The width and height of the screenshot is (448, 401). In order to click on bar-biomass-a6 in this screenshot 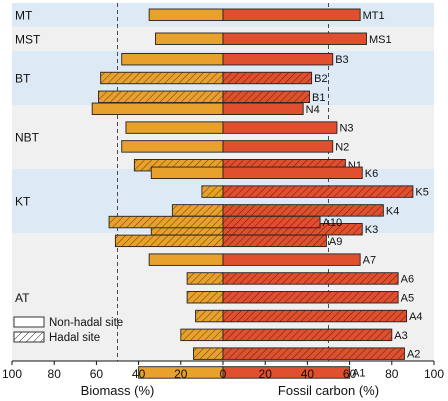, I will do `click(205, 278)`.